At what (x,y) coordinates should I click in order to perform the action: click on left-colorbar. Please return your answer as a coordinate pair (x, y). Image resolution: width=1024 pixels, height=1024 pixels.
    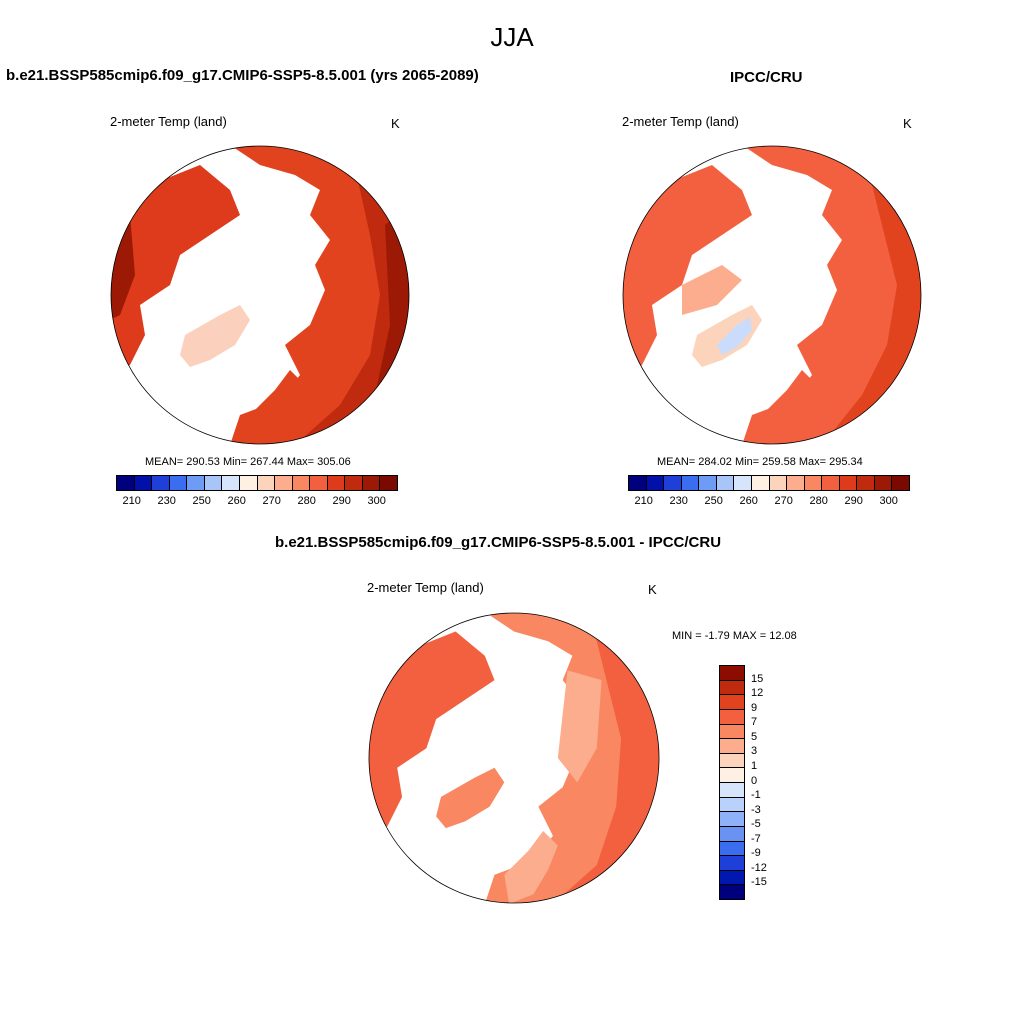
    Looking at the image, I should click on (257, 483).